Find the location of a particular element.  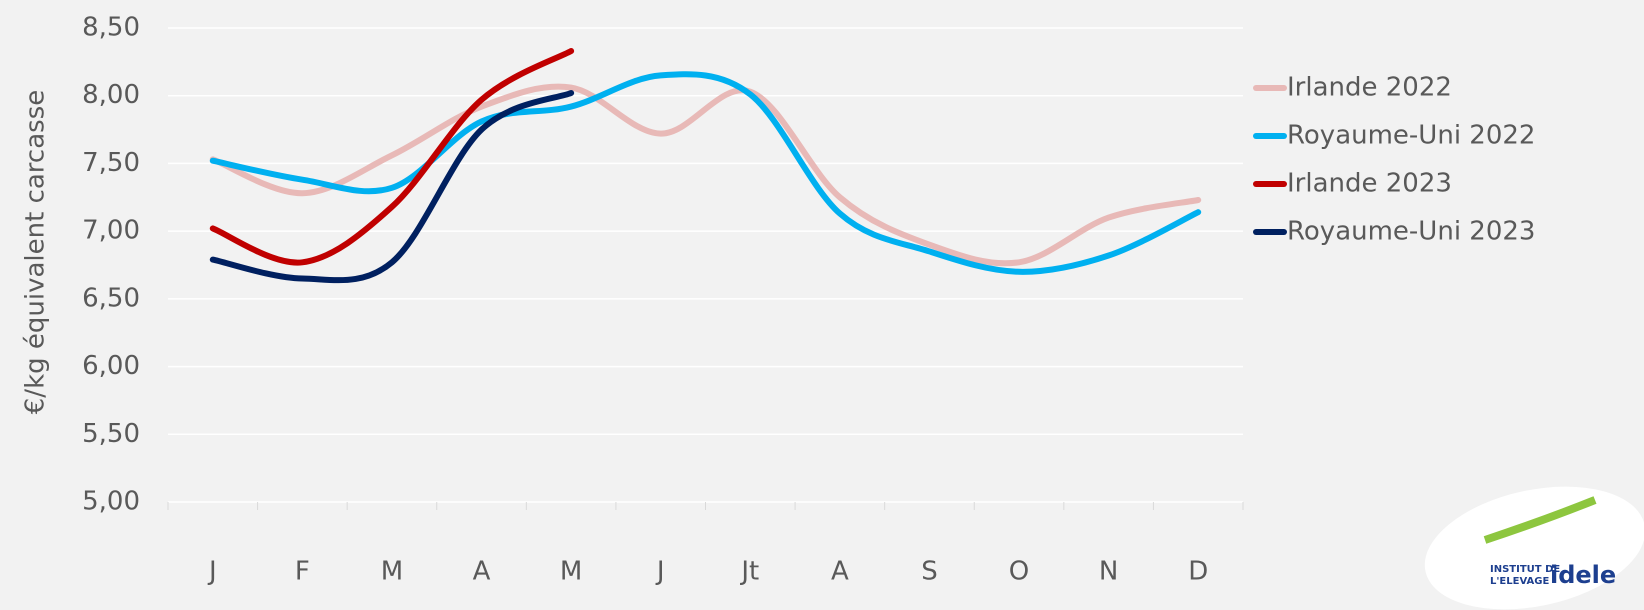

logo: INSTITUT DE L'ELEVAGE idele is located at coordinates (1534, 548).